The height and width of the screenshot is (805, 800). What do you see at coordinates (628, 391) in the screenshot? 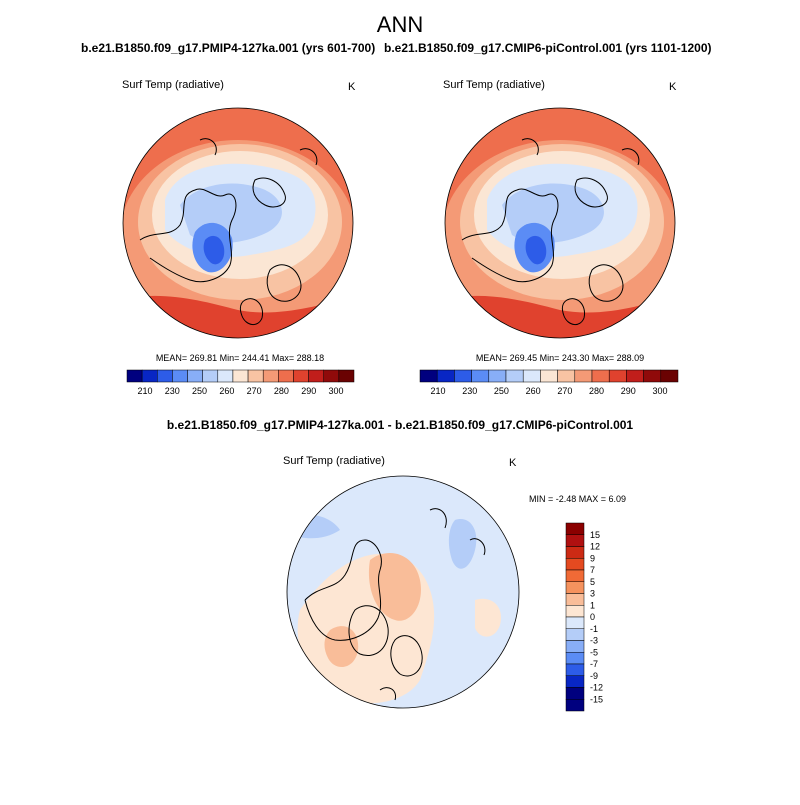
I see `panel-2-colorbar-tick-label: 290` at bounding box center [628, 391].